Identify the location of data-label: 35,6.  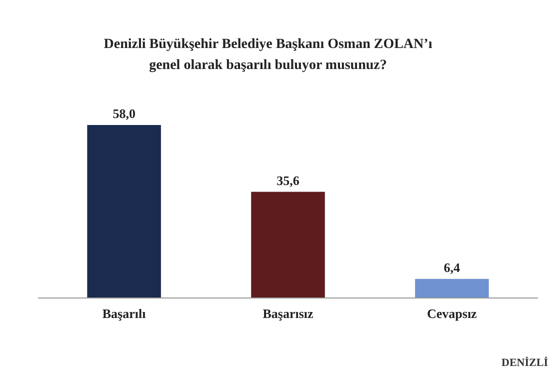
(288, 180).